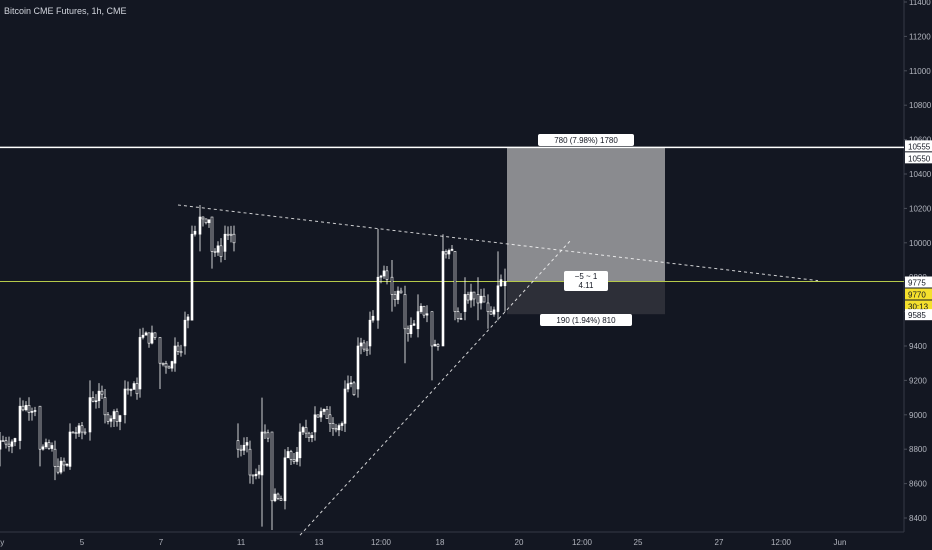 This screenshot has height=550, width=932. What do you see at coordinates (920, 243) in the screenshot?
I see `price-tick-label: 10000` at bounding box center [920, 243].